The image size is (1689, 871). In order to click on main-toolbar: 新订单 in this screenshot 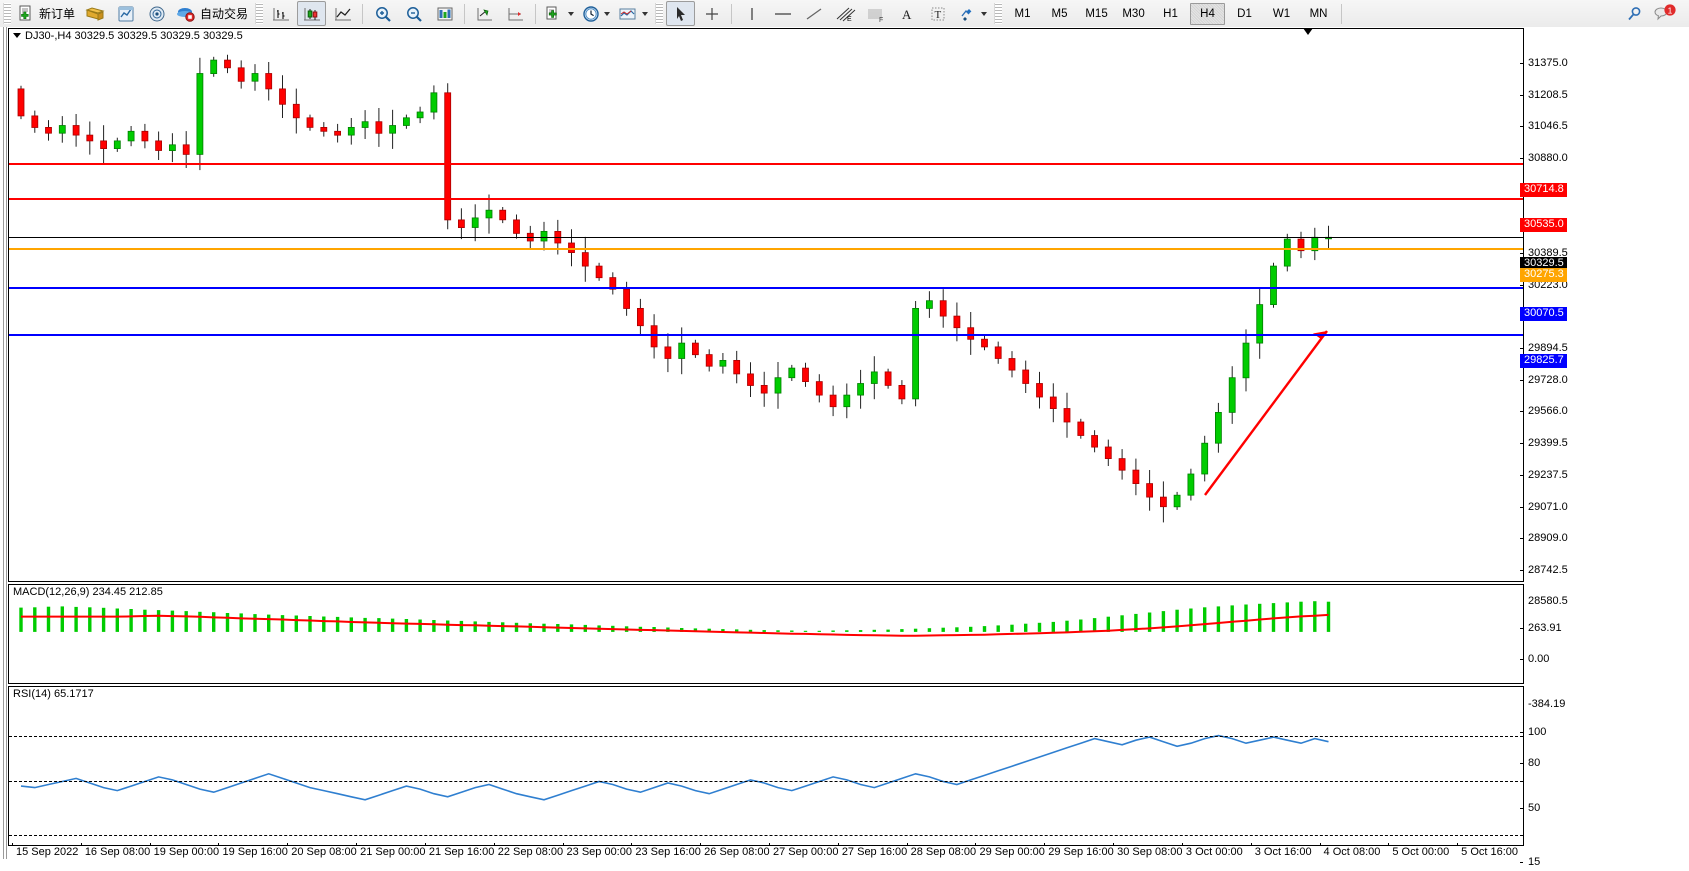, I will do `click(844, 14)`.